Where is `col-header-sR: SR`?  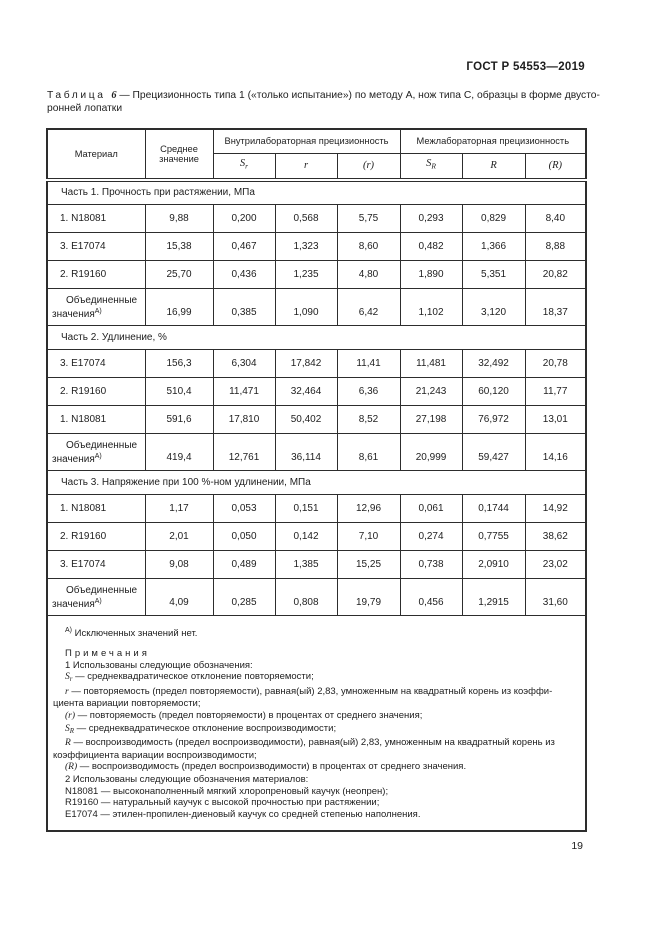 col-header-sR: SR is located at coordinates (431, 167).